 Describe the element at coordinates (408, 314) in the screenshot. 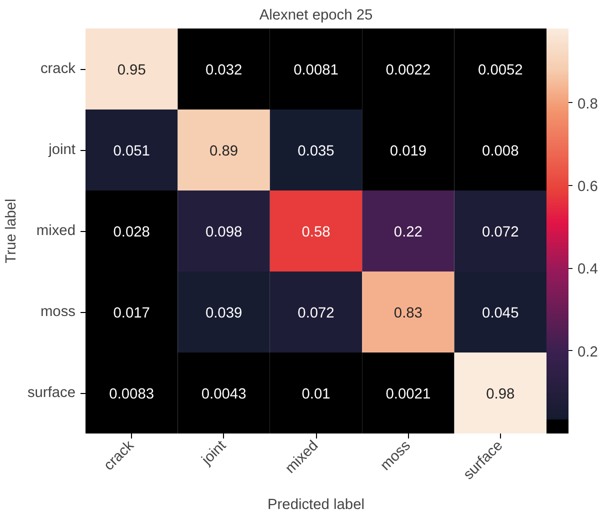

I see `data-label: 0.83` at that location.